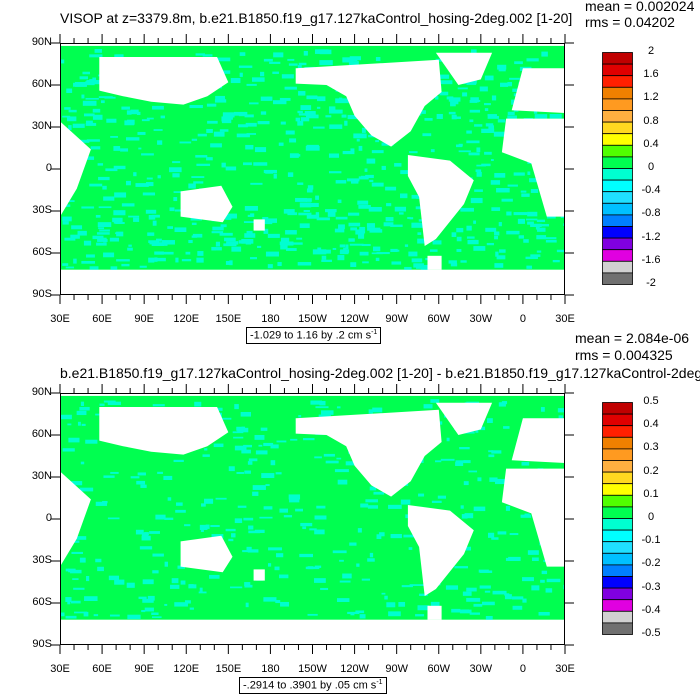 The image size is (700, 700). I want to click on contour-info-box: -.2914 to .3901 by .05 cm s-1, so click(313, 685).